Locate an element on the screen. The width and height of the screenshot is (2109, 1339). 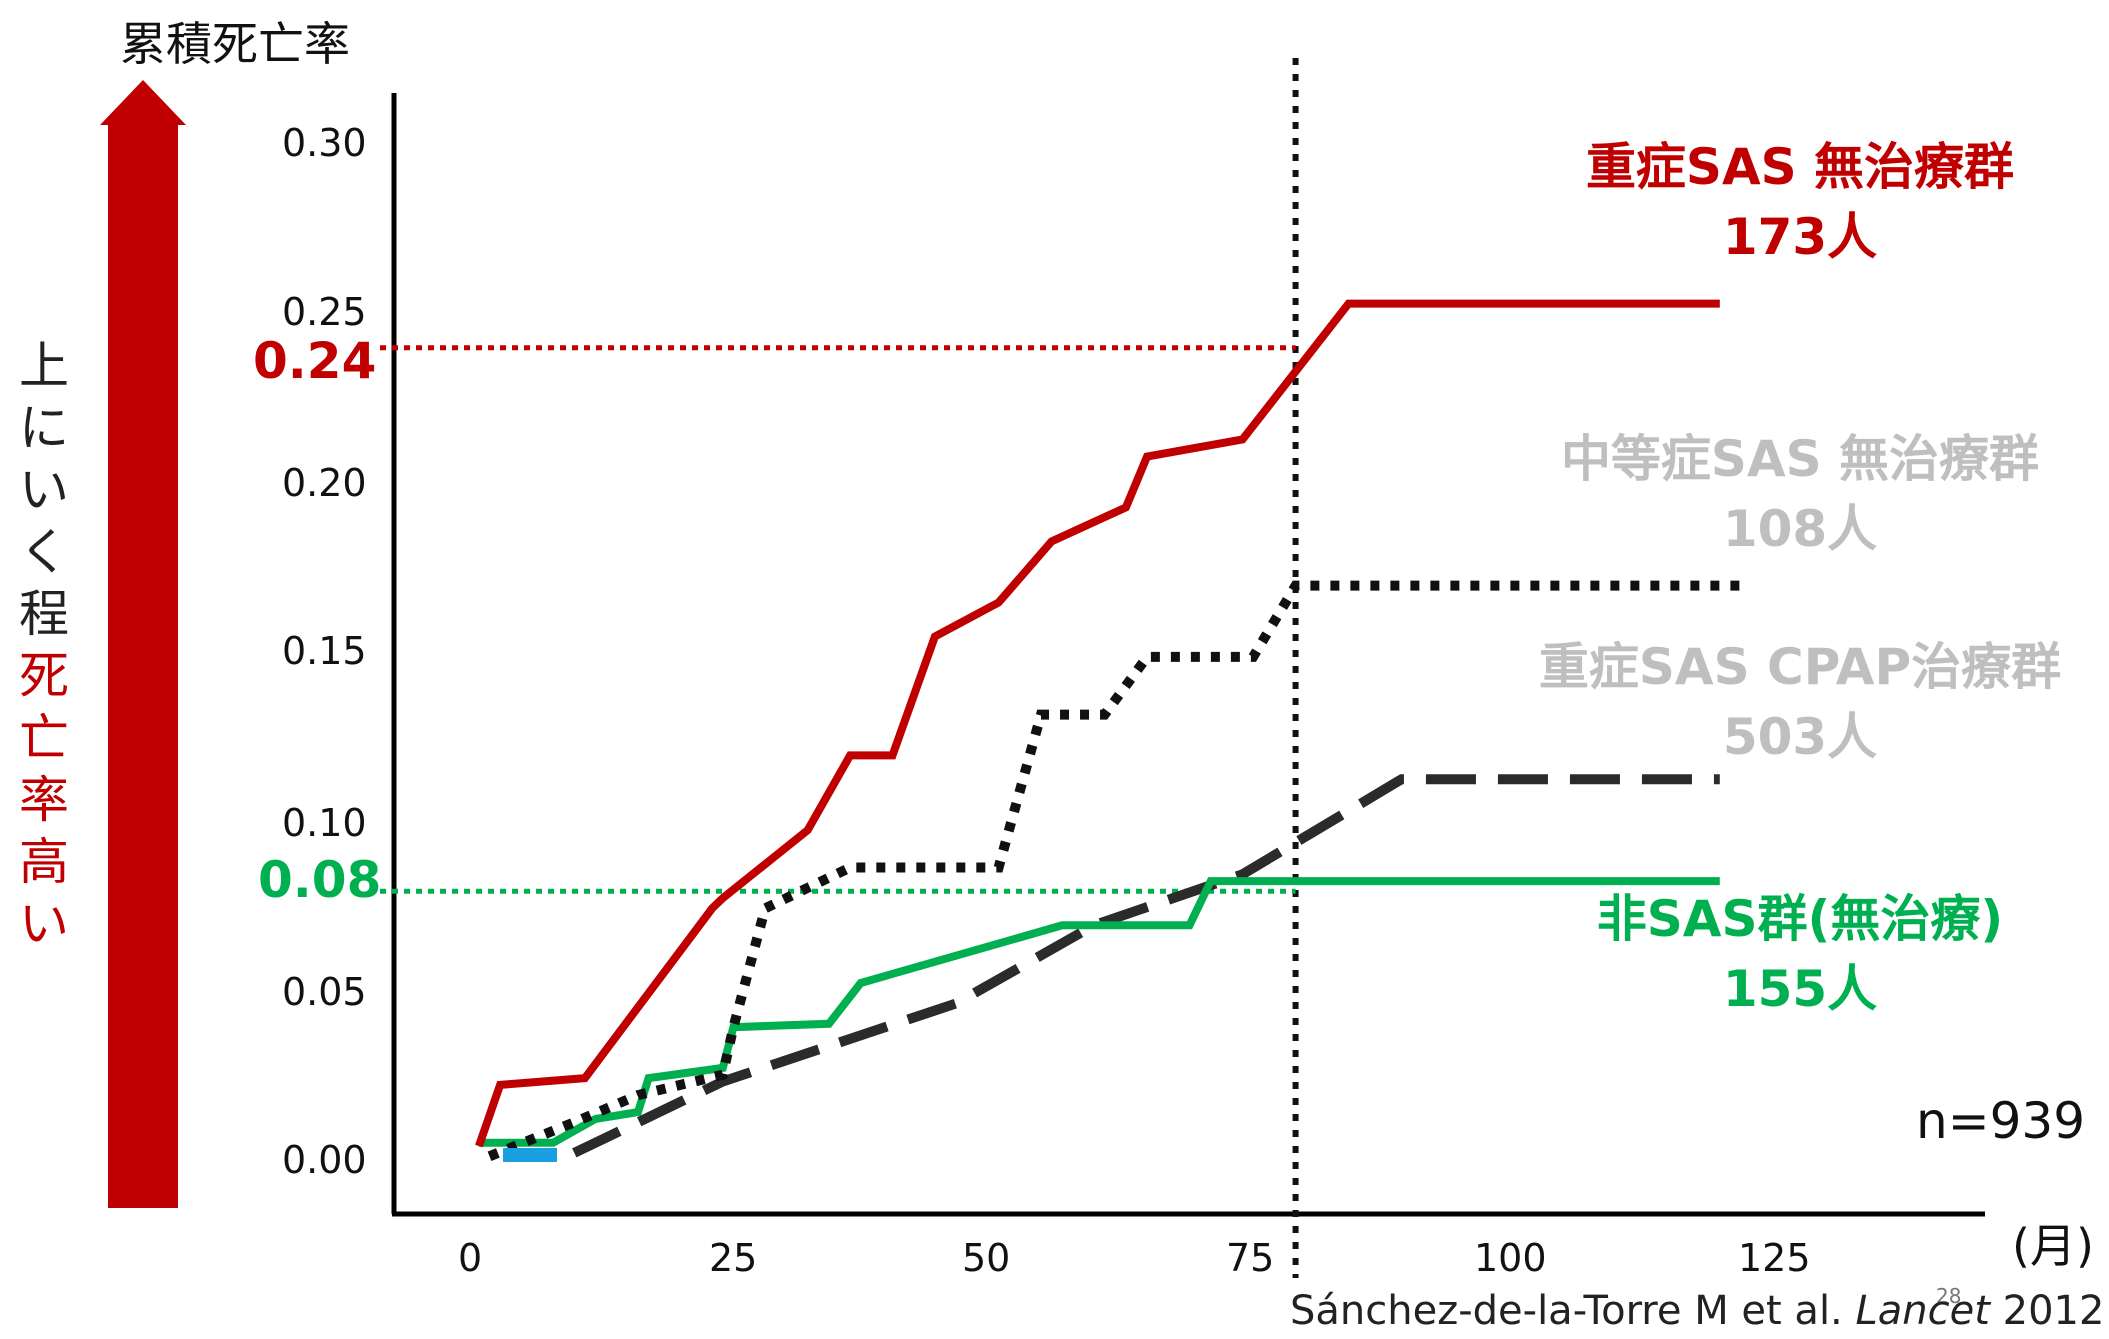
page-number: 28 is located at coordinates (1949, 1296).